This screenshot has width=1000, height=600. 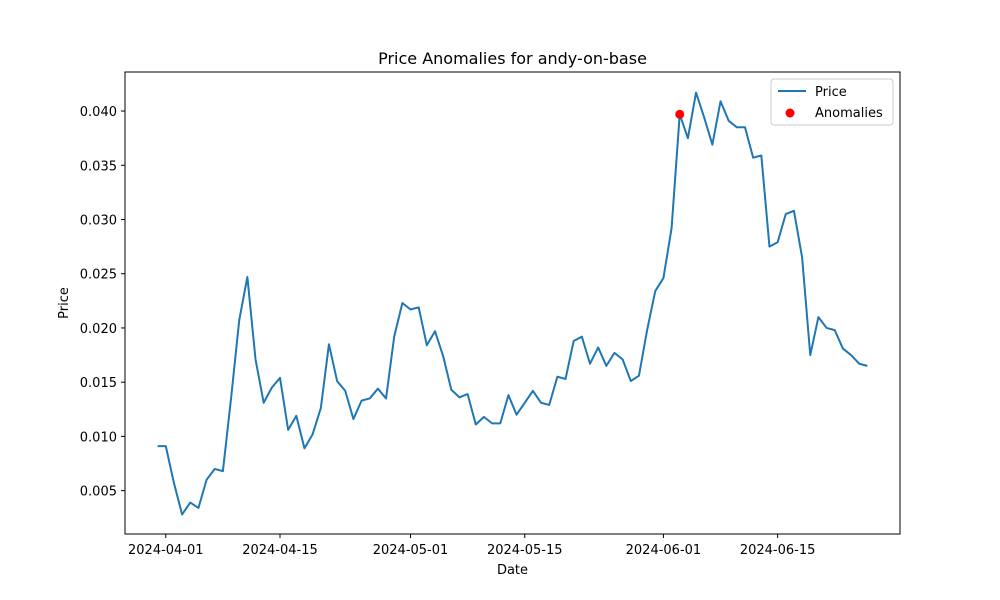 What do you see at coordinates (680, 114) in the screenshot?
I see `anomaly-point` at bounding box center [680, 114].